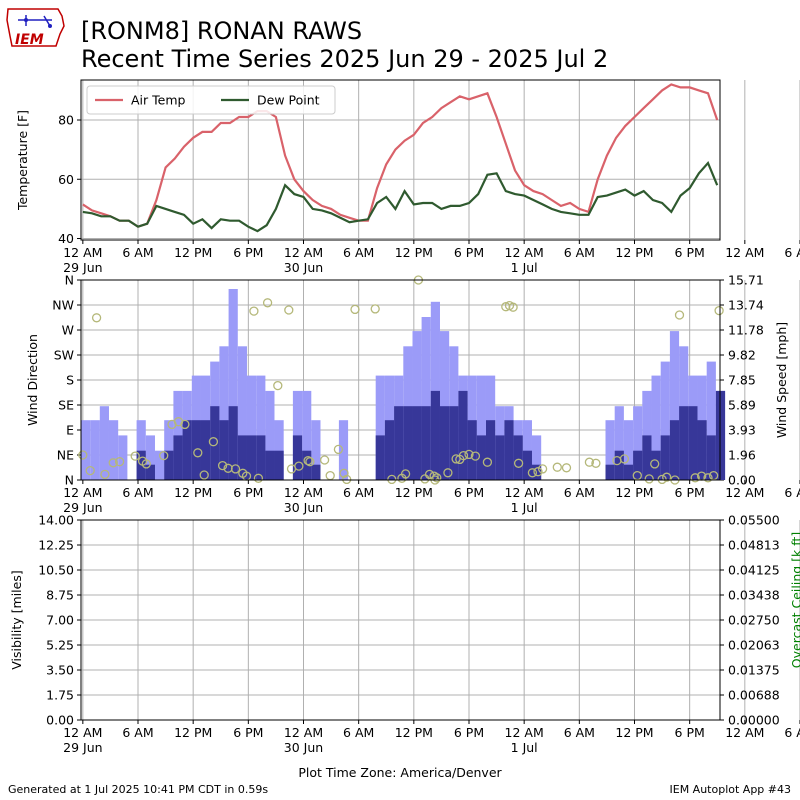 The width and height of the screenshot is (800, 800). Describe the element at coordinates (222, 31) in the screenshot. I see `chart-title-line1: [RONM8] RONAN RAWS` at that location.